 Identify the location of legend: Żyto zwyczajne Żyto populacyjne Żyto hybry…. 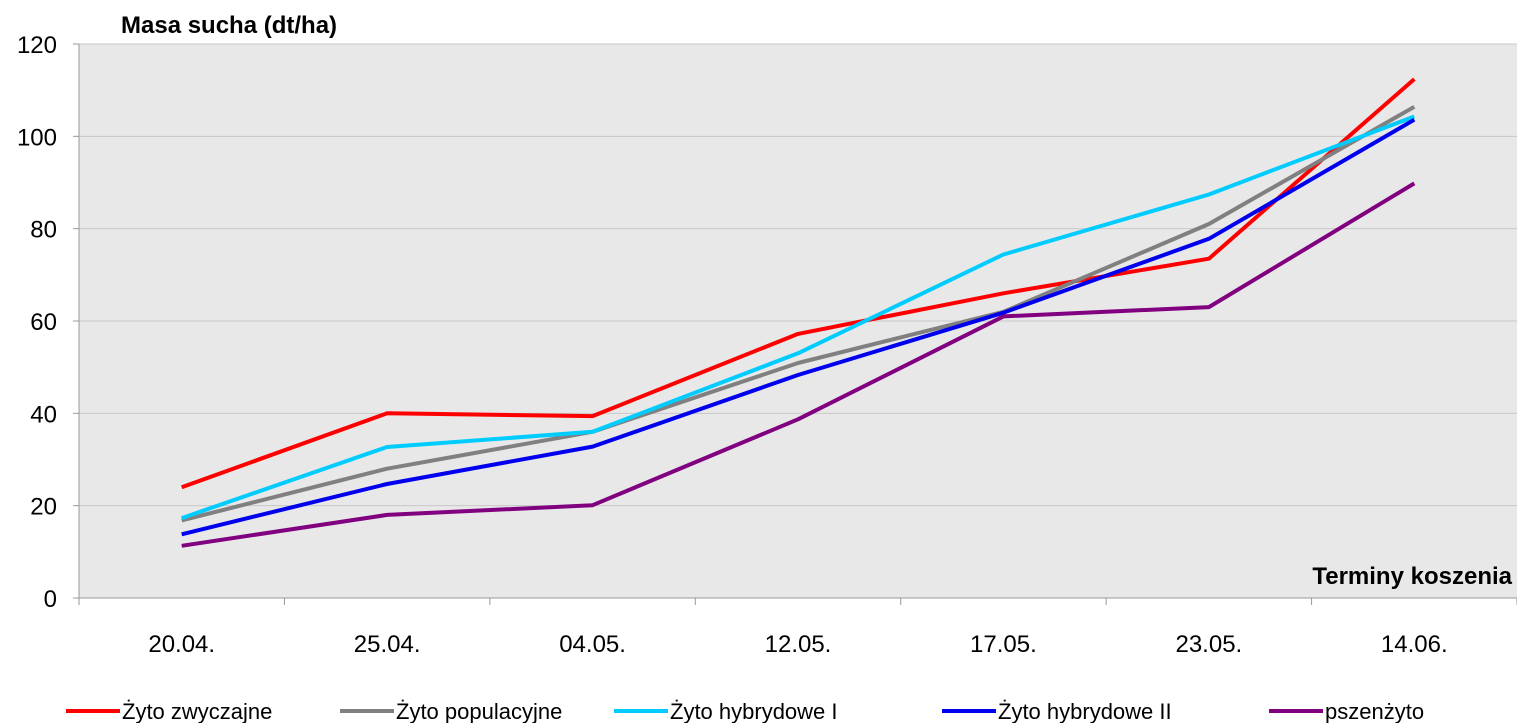
(745, 711).